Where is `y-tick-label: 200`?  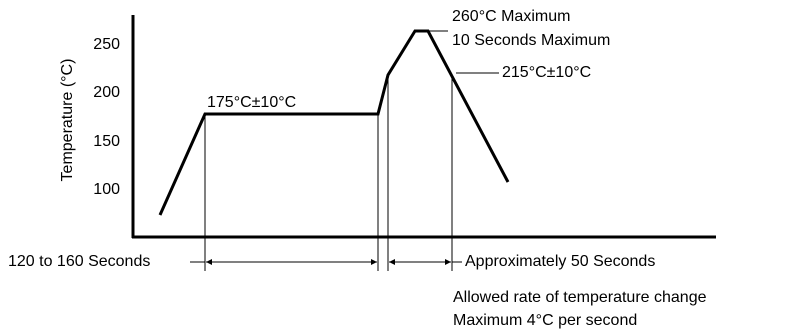 y-tick-label: 200 is located at coordinates (106, 92).